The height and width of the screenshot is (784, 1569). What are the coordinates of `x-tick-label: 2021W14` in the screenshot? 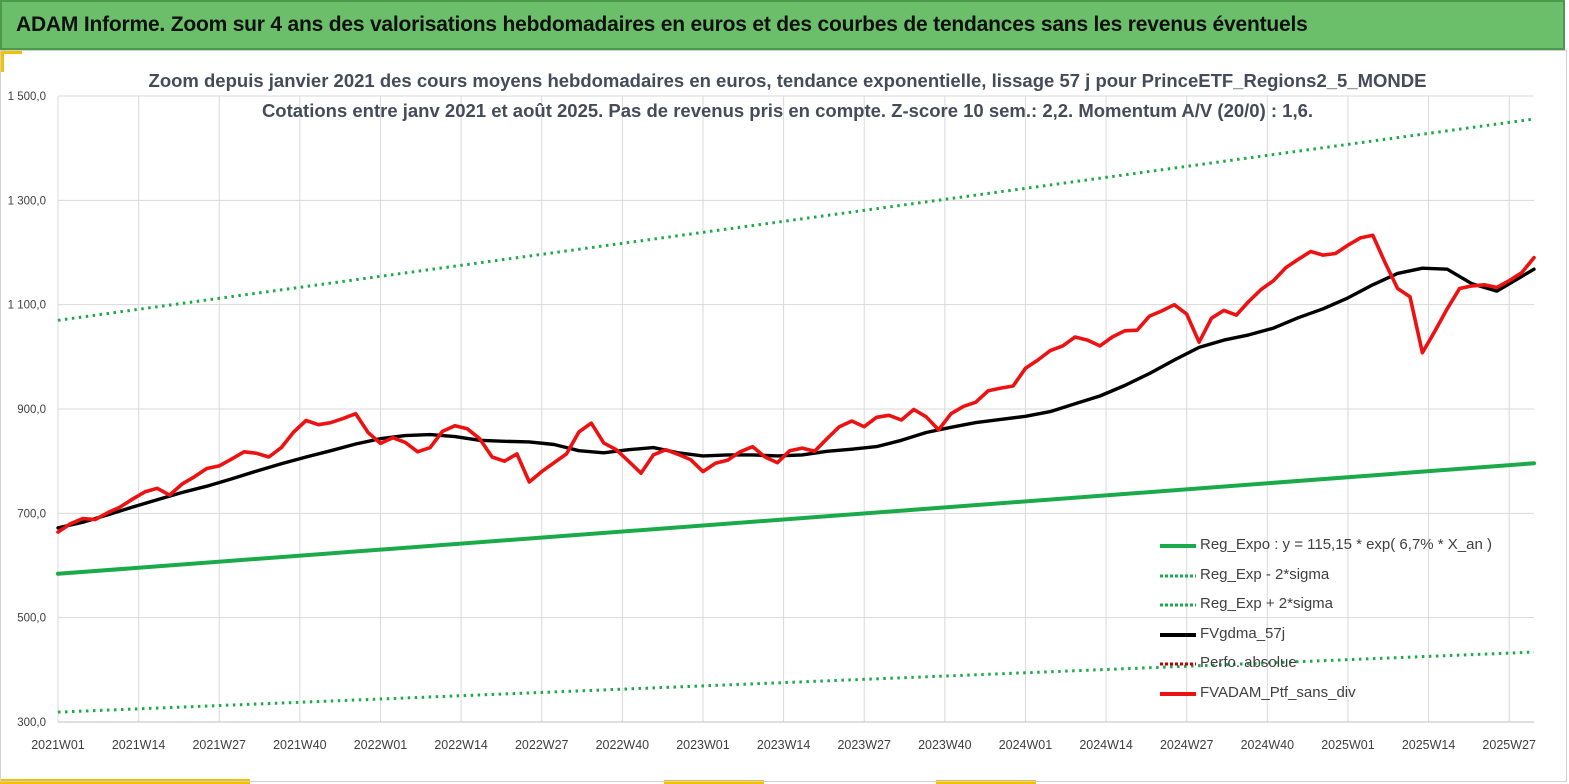 It's located at (139, 745).